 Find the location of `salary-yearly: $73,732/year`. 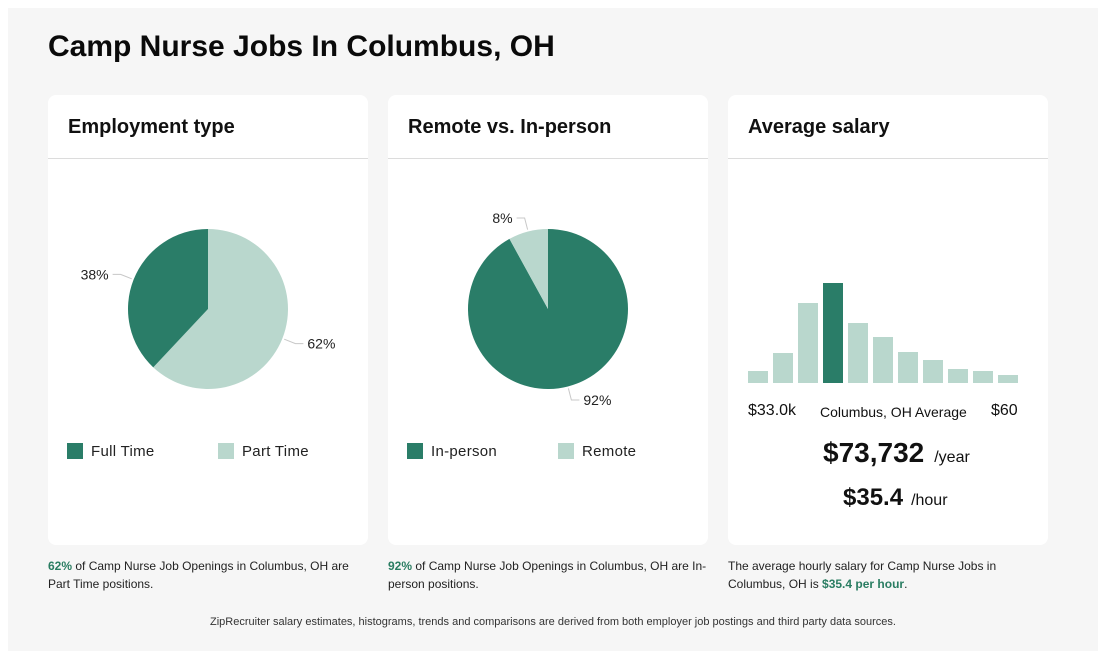

salary-yearly: $73,732/year is located at coordinates (896, 455).